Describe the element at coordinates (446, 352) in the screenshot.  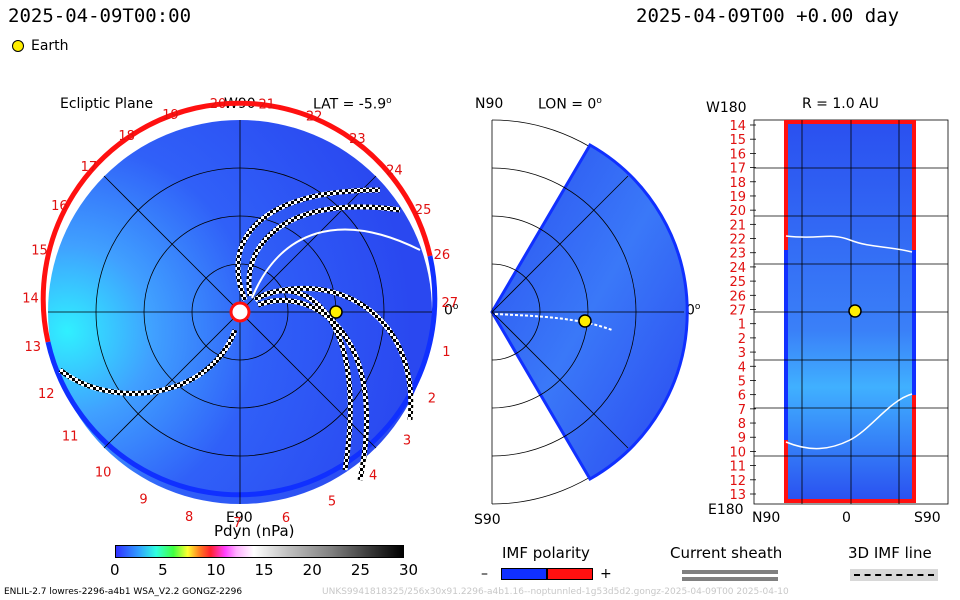
I see `ecliptic-rim-number: 1` at that location.